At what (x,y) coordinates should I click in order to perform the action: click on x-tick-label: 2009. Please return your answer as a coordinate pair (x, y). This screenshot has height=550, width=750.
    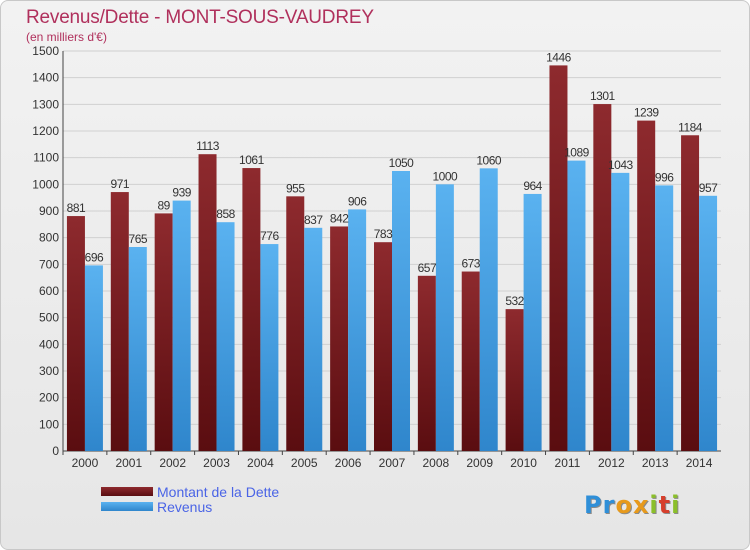
    Looking at the image, I should click on (479, 463).